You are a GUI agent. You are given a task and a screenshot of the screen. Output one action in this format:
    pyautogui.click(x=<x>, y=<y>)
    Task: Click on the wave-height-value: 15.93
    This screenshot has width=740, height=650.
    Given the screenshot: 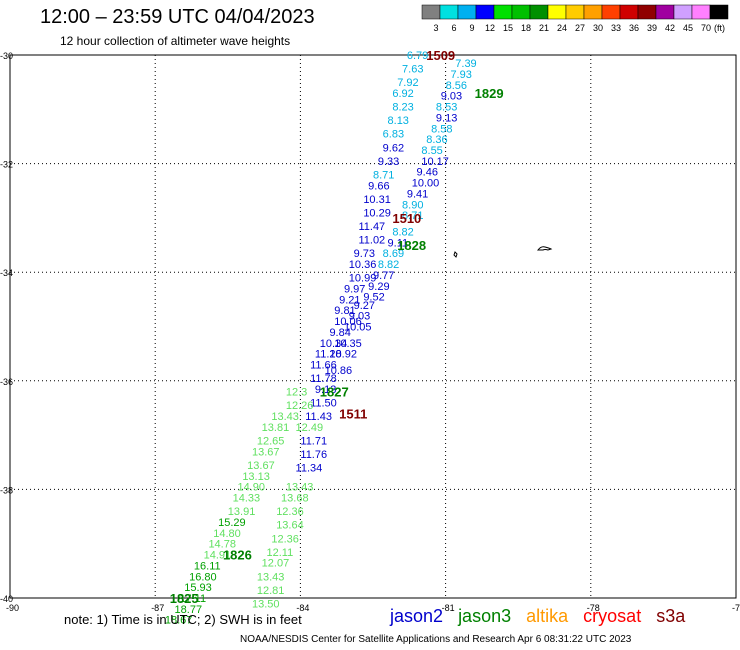 What is the action you would take?
    pyautogui.click(x=198, y=588)
    